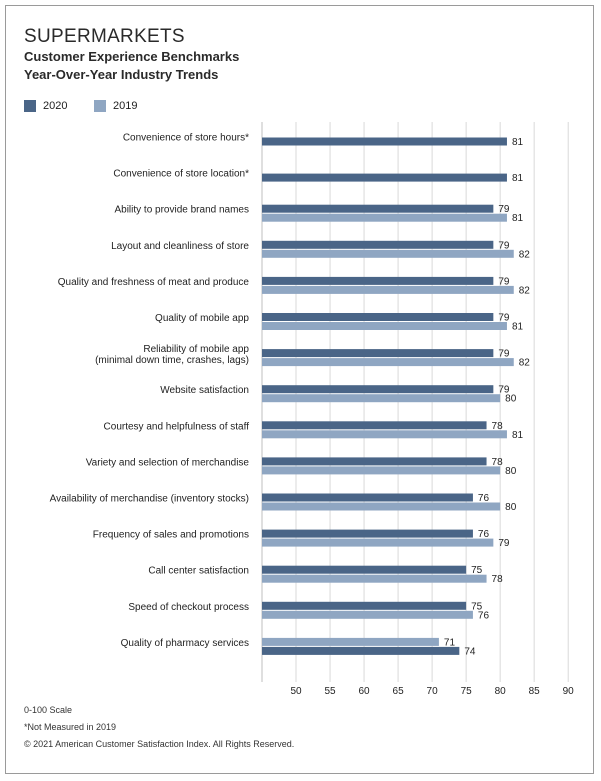 Image resolution: width=601 pixels, height=781 pixels. I want to click on x-tick-label: 60, so click(365, 691).